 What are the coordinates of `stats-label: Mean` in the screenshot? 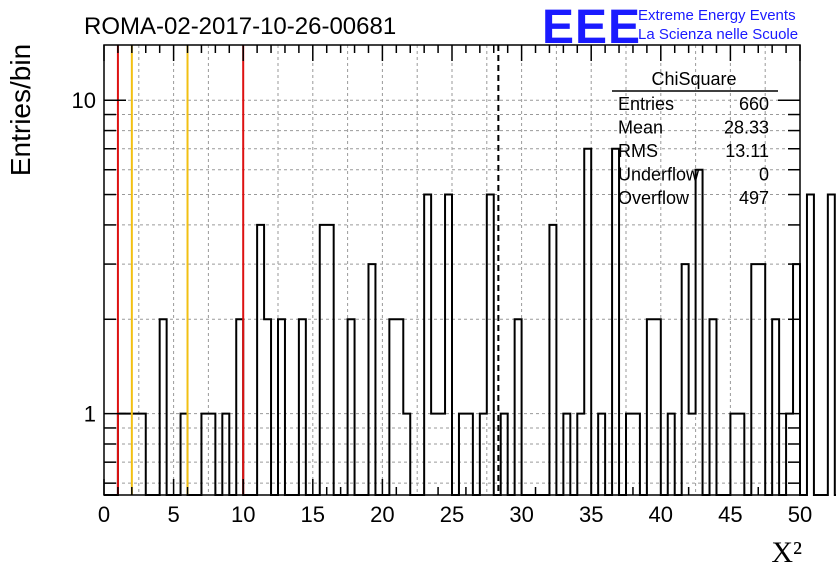 It's located at (640, 128).